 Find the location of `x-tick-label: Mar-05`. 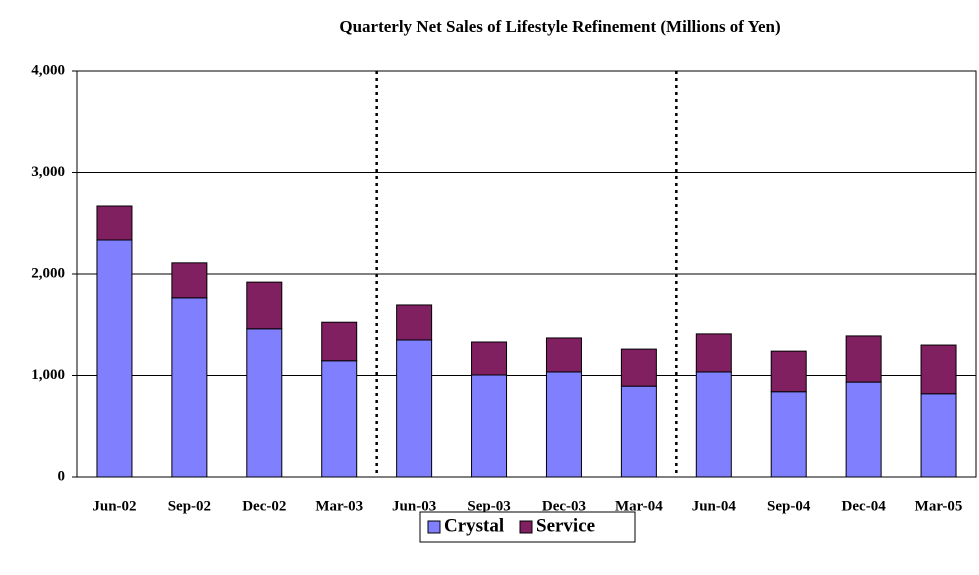

x-tick-label: Mar-05 is located at coordinates (939, 506).